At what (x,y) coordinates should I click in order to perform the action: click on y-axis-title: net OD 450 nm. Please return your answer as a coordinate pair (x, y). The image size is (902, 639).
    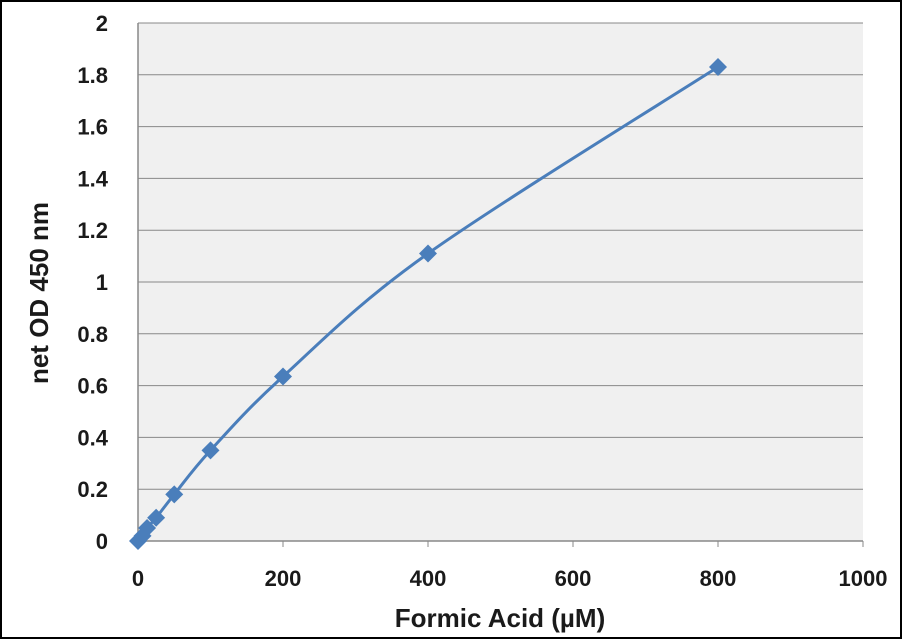
    Looking at the image, I should click on (39, 293).